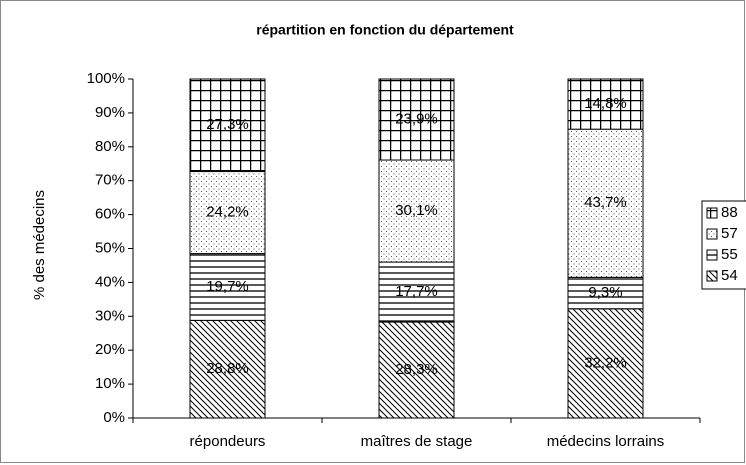 The height and width of the screenshot is (465, 746). I want to click on data-label: 14,8%, so click(605, 103).